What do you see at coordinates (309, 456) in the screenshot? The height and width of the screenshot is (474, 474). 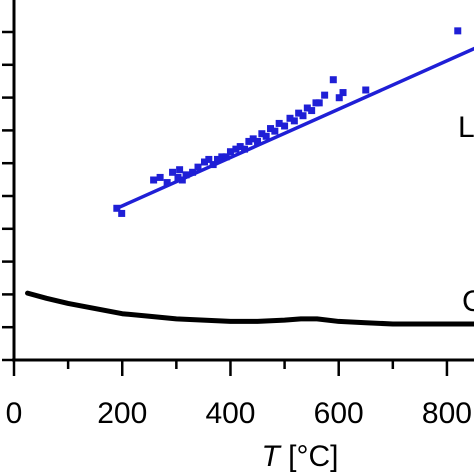 I see `x-axis-title-unit: [°C]` at bounding box center [309, 456].